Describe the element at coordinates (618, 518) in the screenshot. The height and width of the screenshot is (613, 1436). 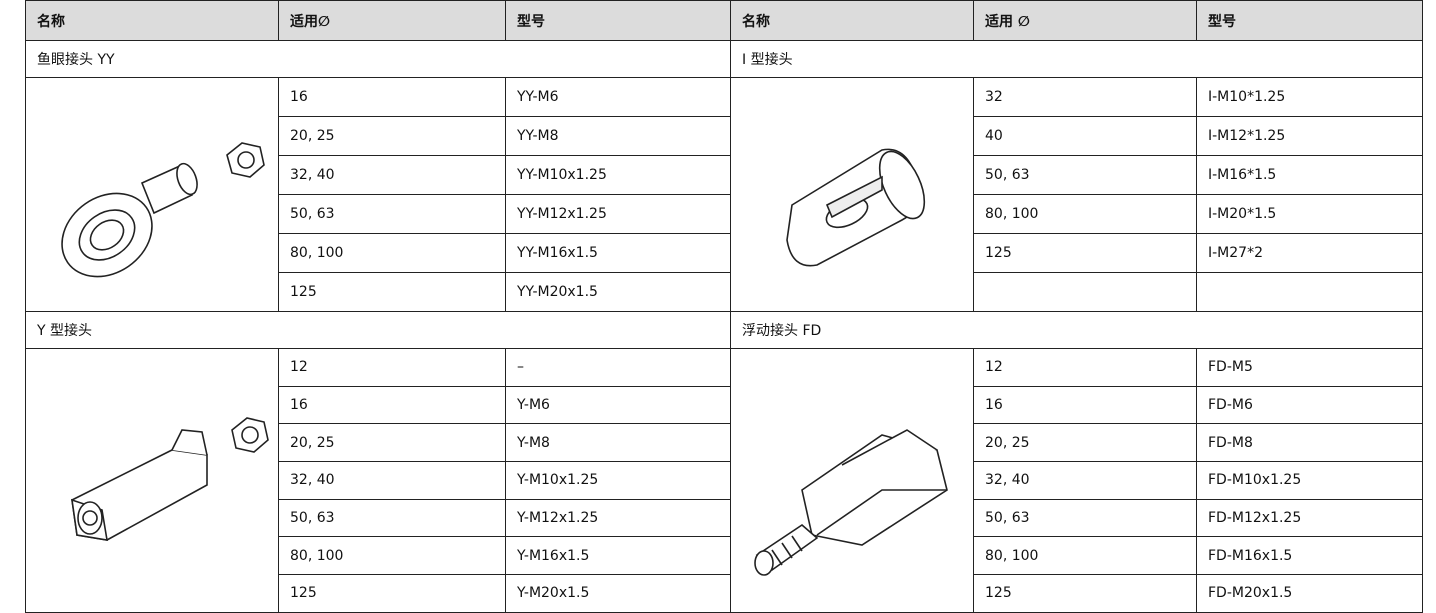
I see `model-cell: Y-M12x1.25` at that location.